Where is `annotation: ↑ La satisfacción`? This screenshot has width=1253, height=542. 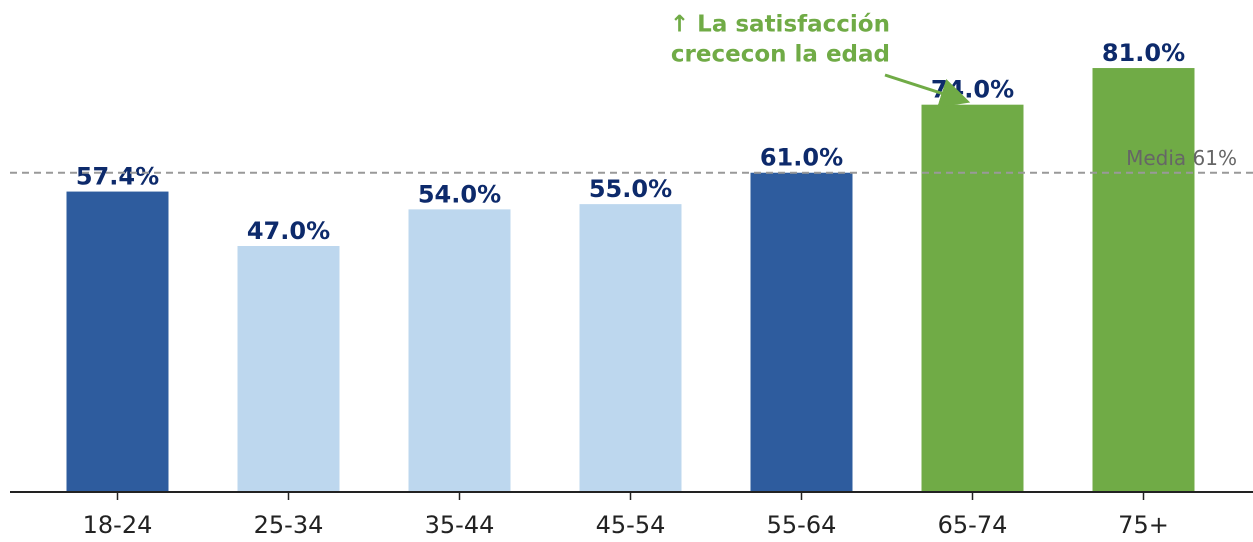 annotation: ↑ La satisfacción is located at coordinates (780, 25).